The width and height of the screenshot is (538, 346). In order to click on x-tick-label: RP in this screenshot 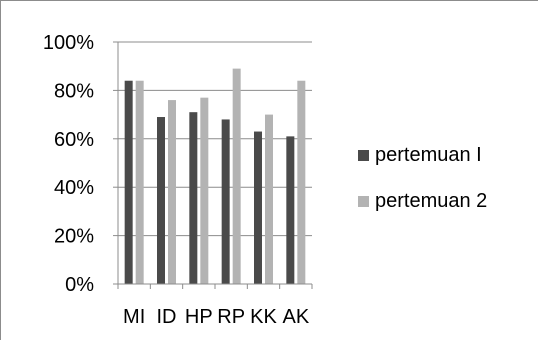, I will do `click(231, 317)`.